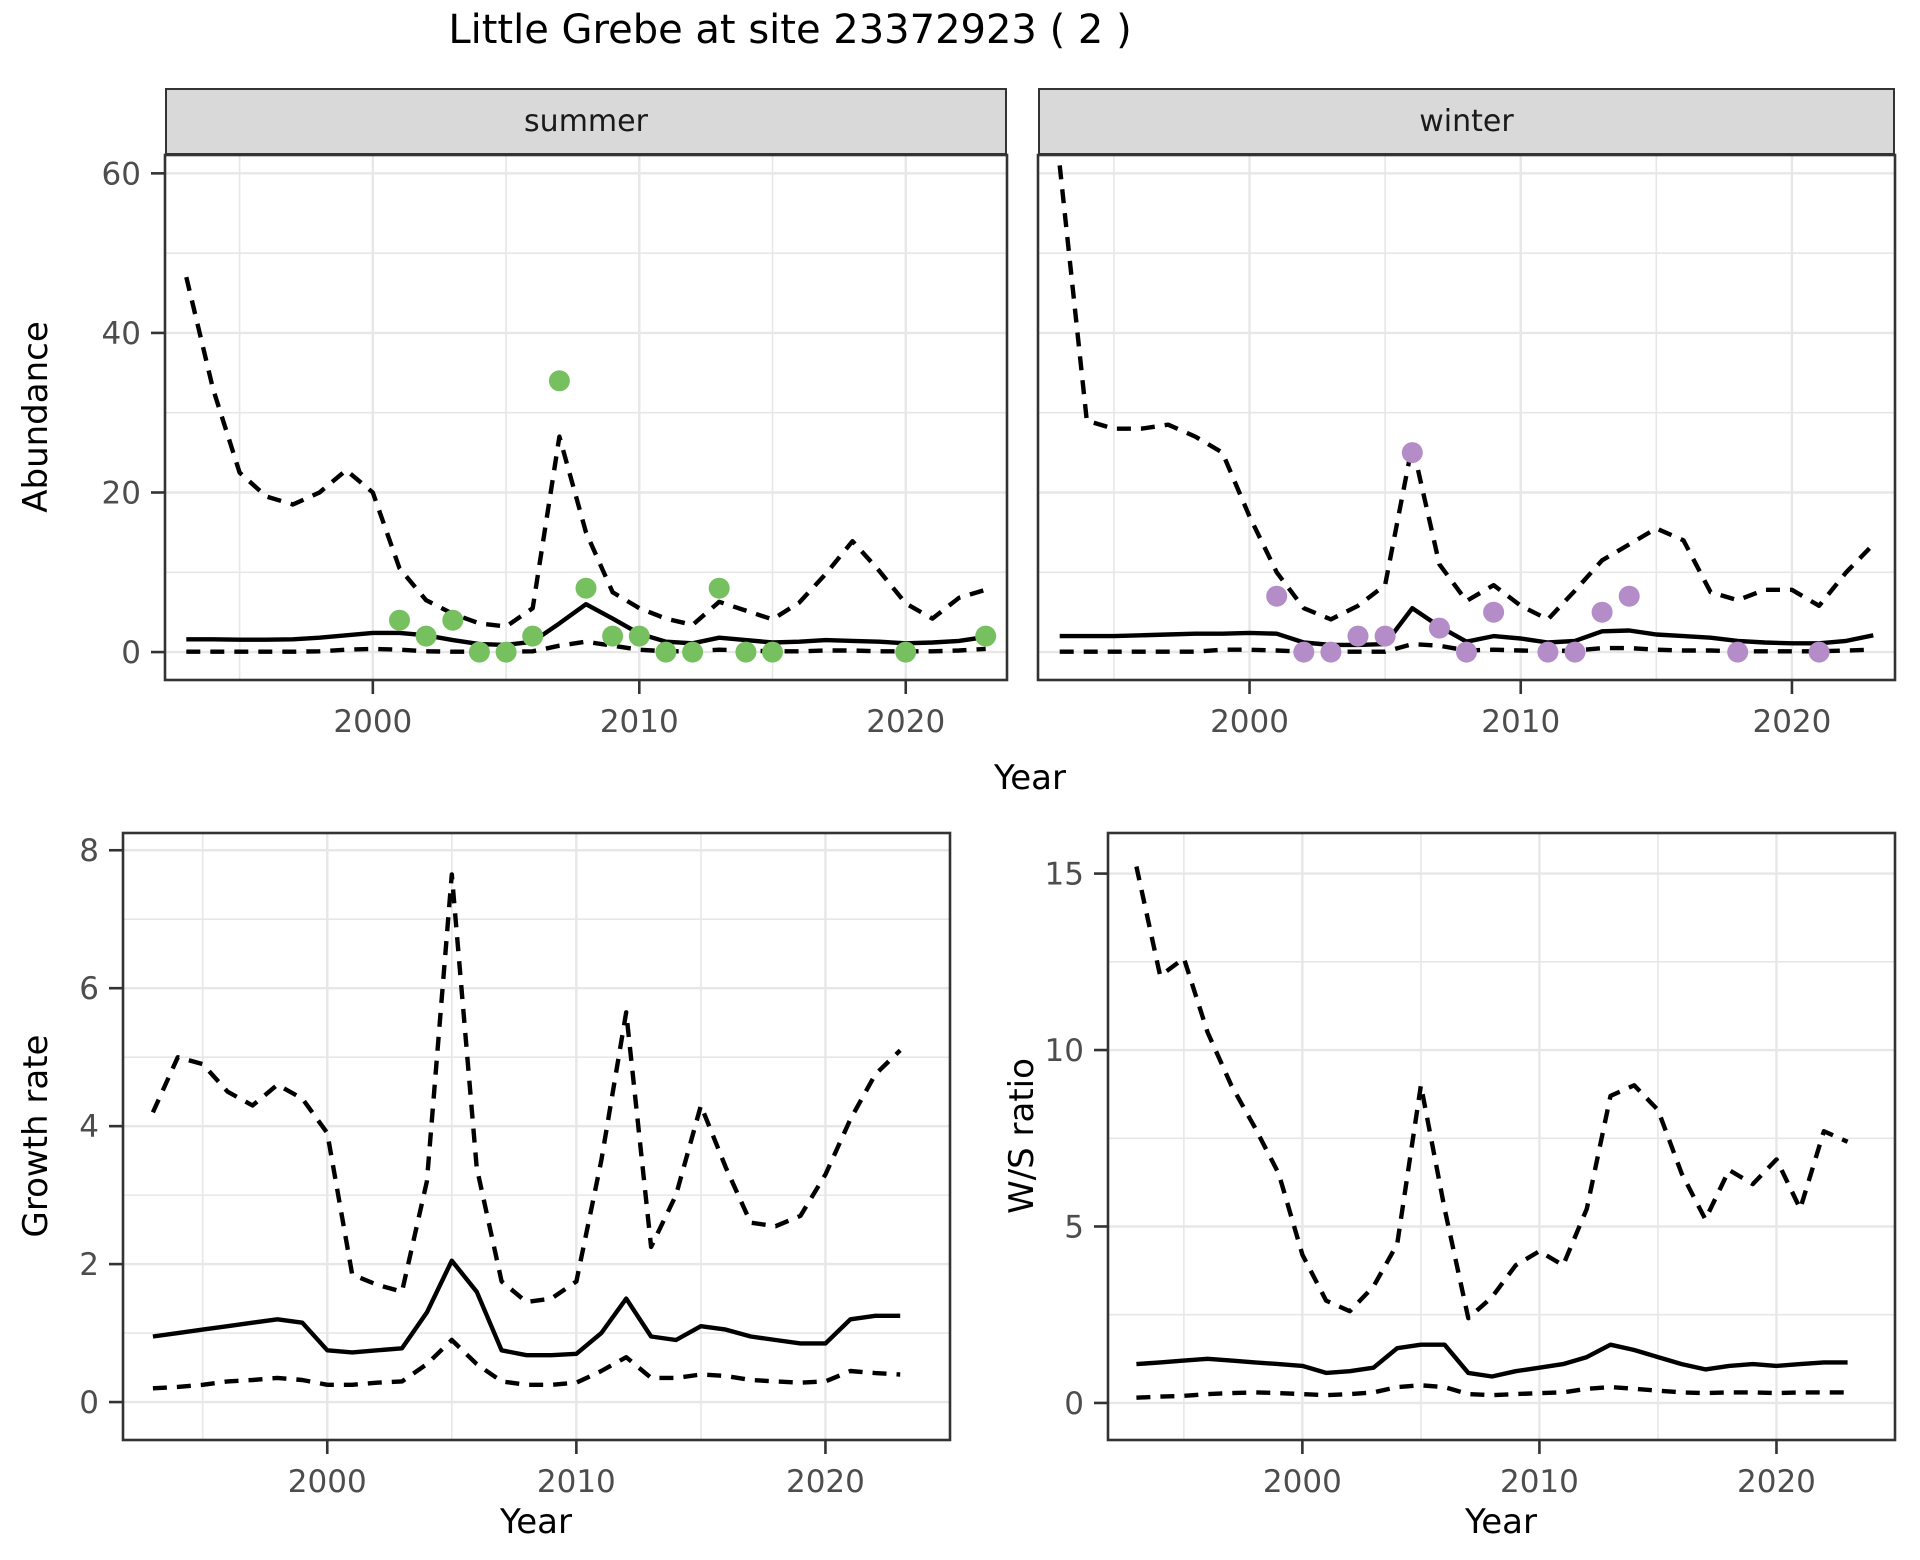  What do you see at coordinates (89, 1127) in the screenshot?
I see `y-tick-label: 4` at bounding box center [89, 1127].